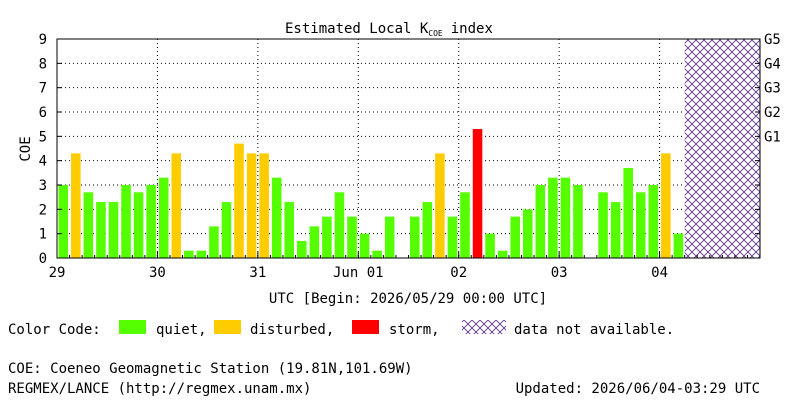  Describe the element at coordinates (159, 389) in the screenshot. I see `source-info: REGMEX/LANCE (http://regmex.unam.mx)` at that location.